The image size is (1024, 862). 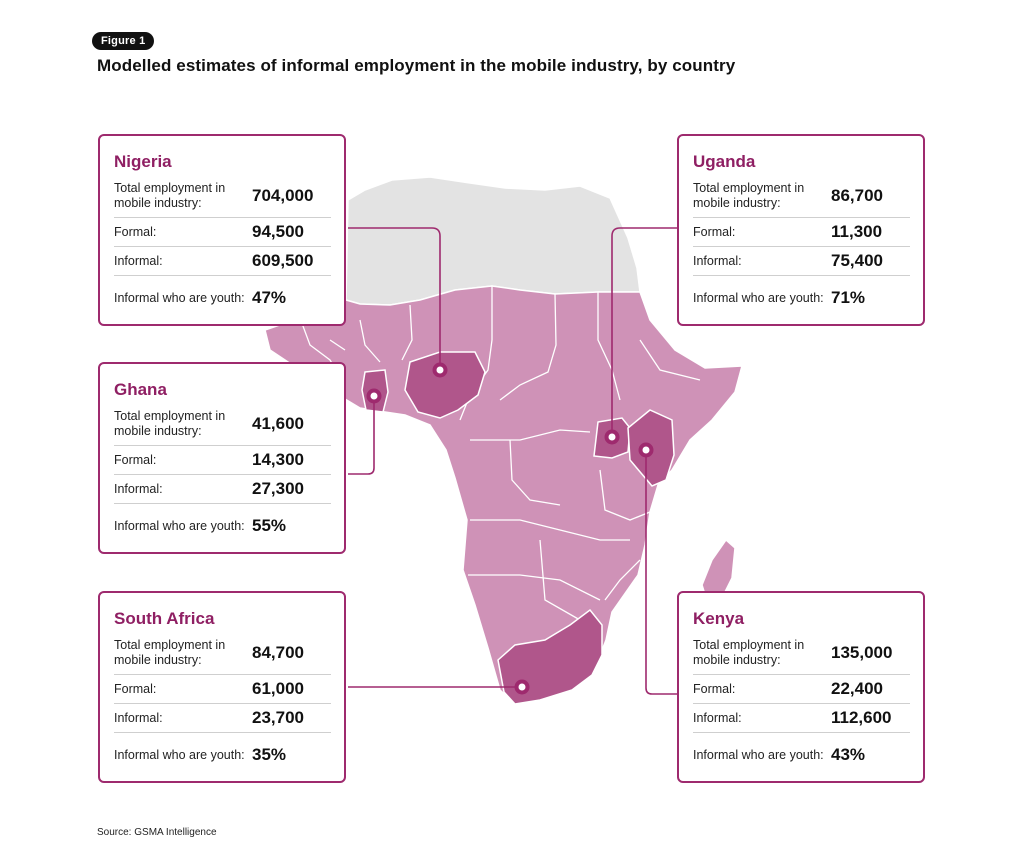 What do you see at coordinates (278, 459) in the screenshot?
I see `formal-value: 14,300` at bounding box center [278, 459].